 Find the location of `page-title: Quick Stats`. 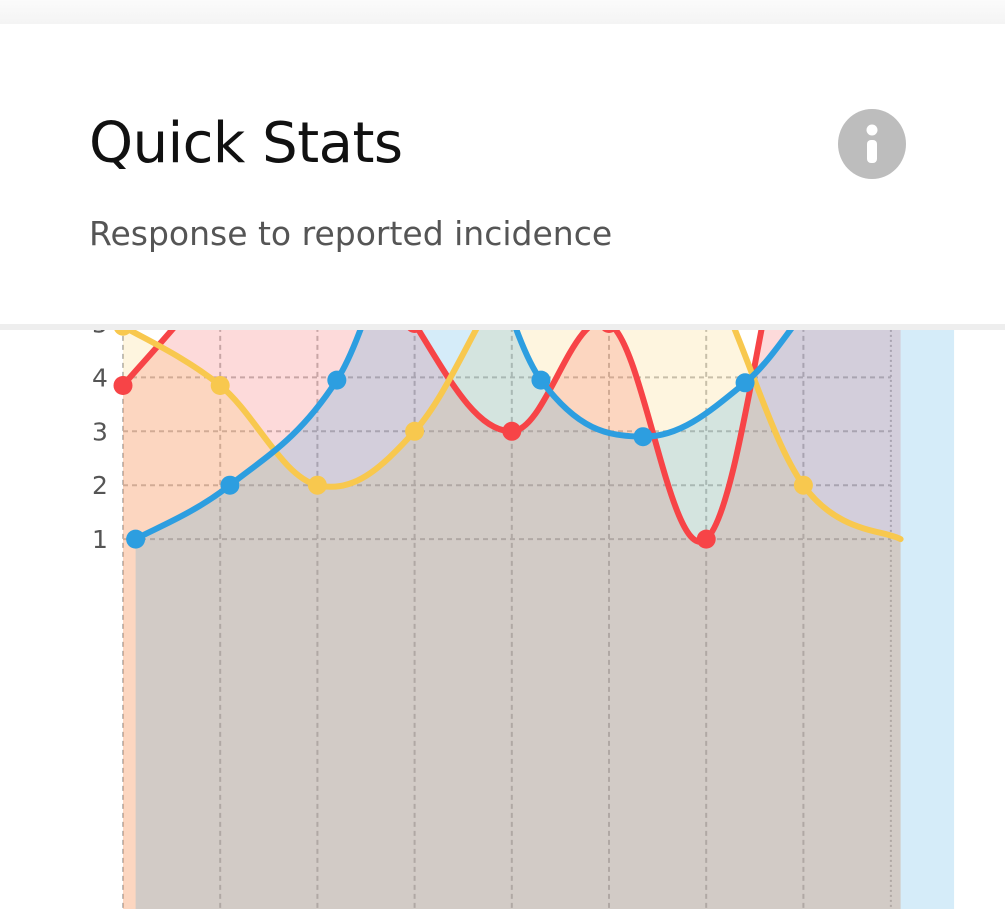

page-title: Quick Stats is located at coordinates (246, 143).